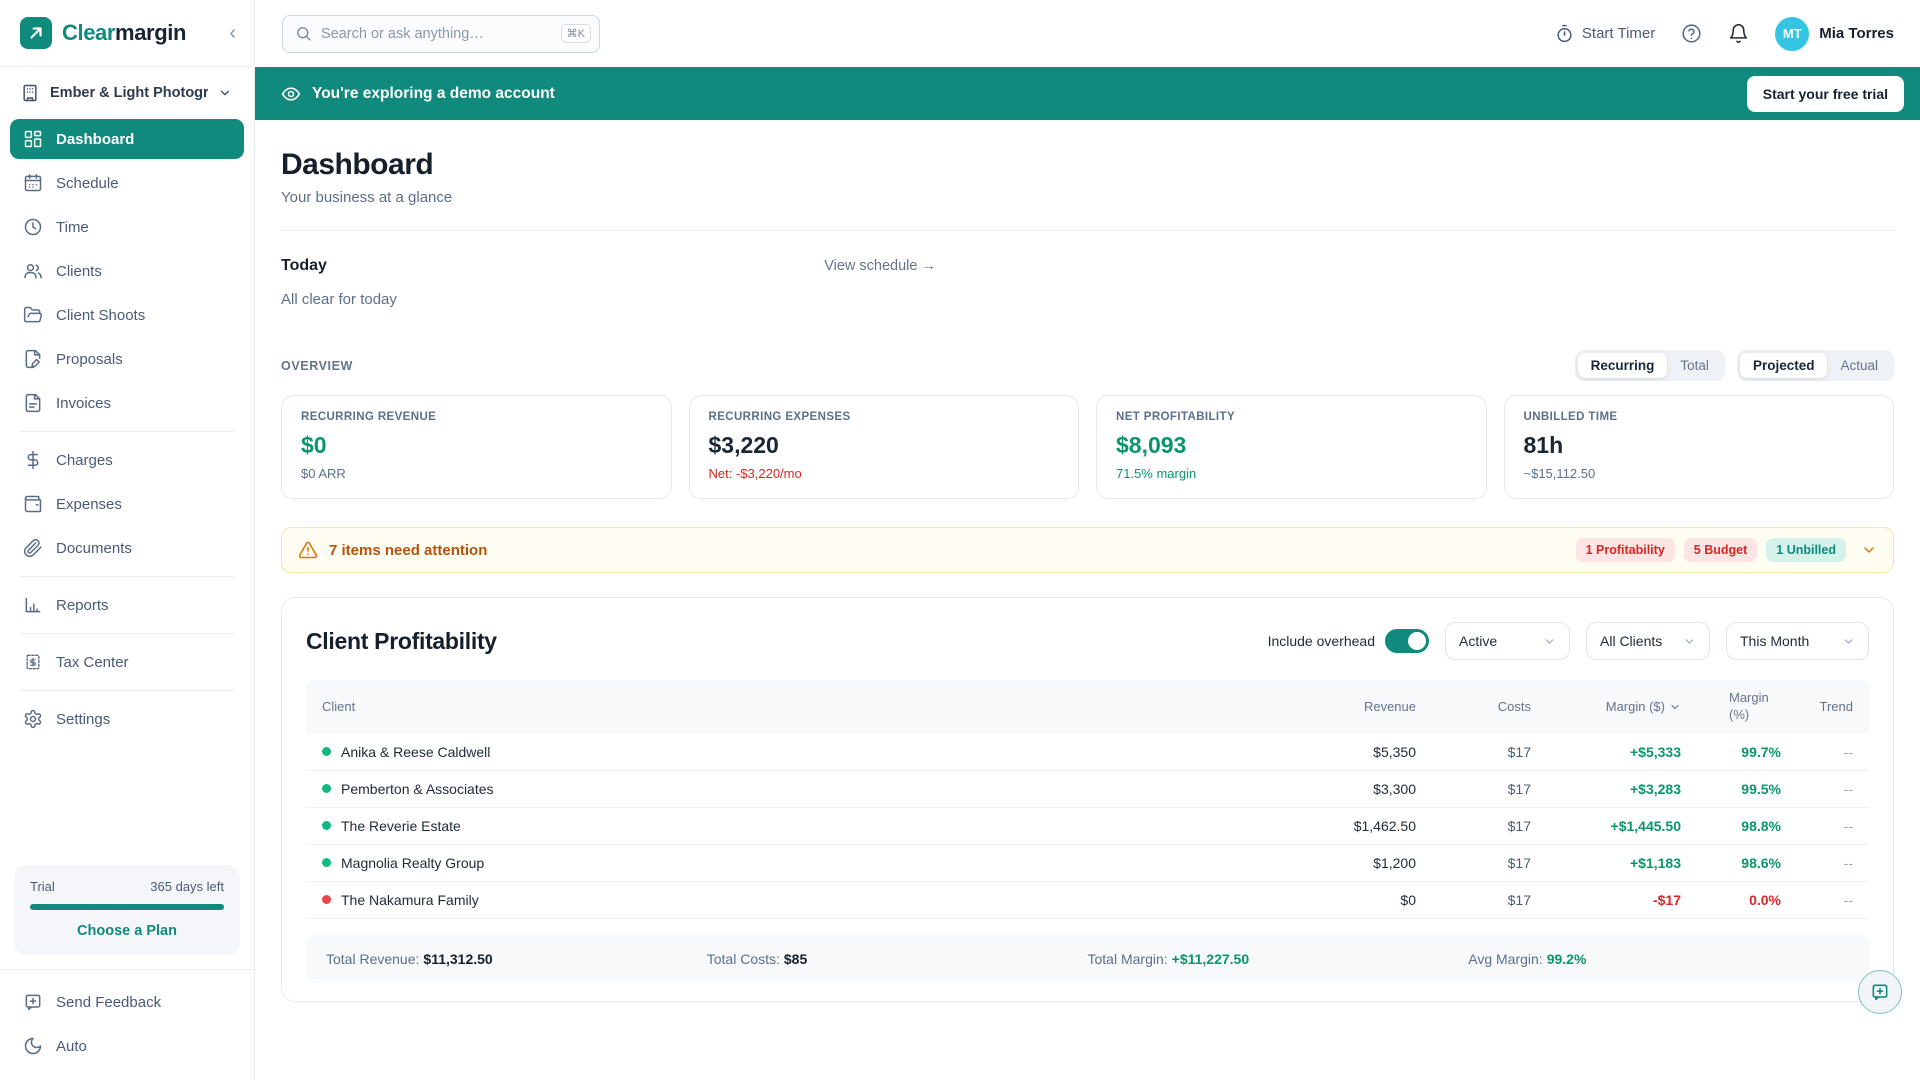 Image resolution: width=1920 pixels, height=1080 pixels. What do you see at coordinates (127, 1024) in the screenshot?
I see `sidebar-footer: Send Feedback Auto` at bounding box center [127, 1024].